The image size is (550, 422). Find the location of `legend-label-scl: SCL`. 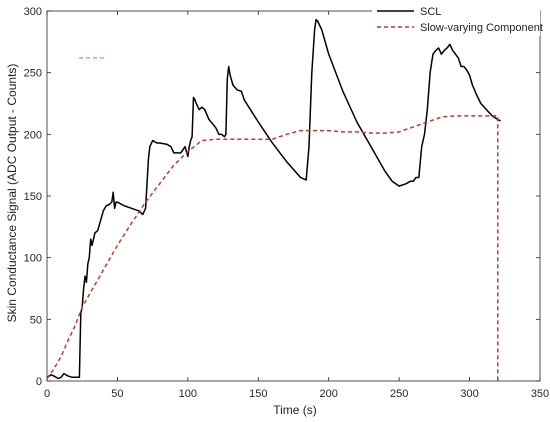

legend-label-scl: SCL is located at coordinates (430, 12).